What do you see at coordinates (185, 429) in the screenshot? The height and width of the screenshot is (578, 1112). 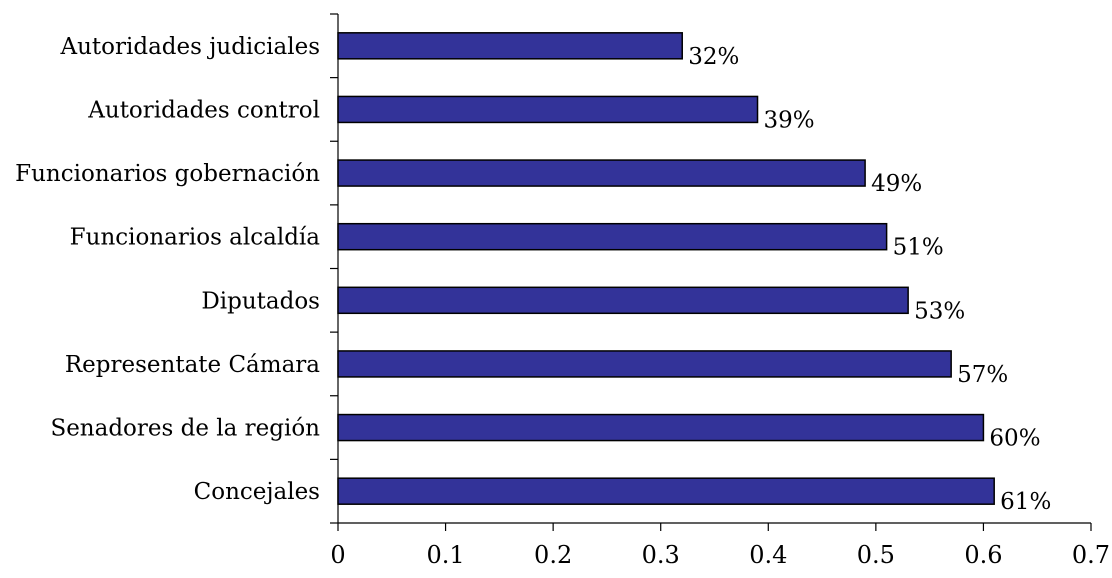 I see `category-label: Senadores de la región` at bounding box center [185, 429].